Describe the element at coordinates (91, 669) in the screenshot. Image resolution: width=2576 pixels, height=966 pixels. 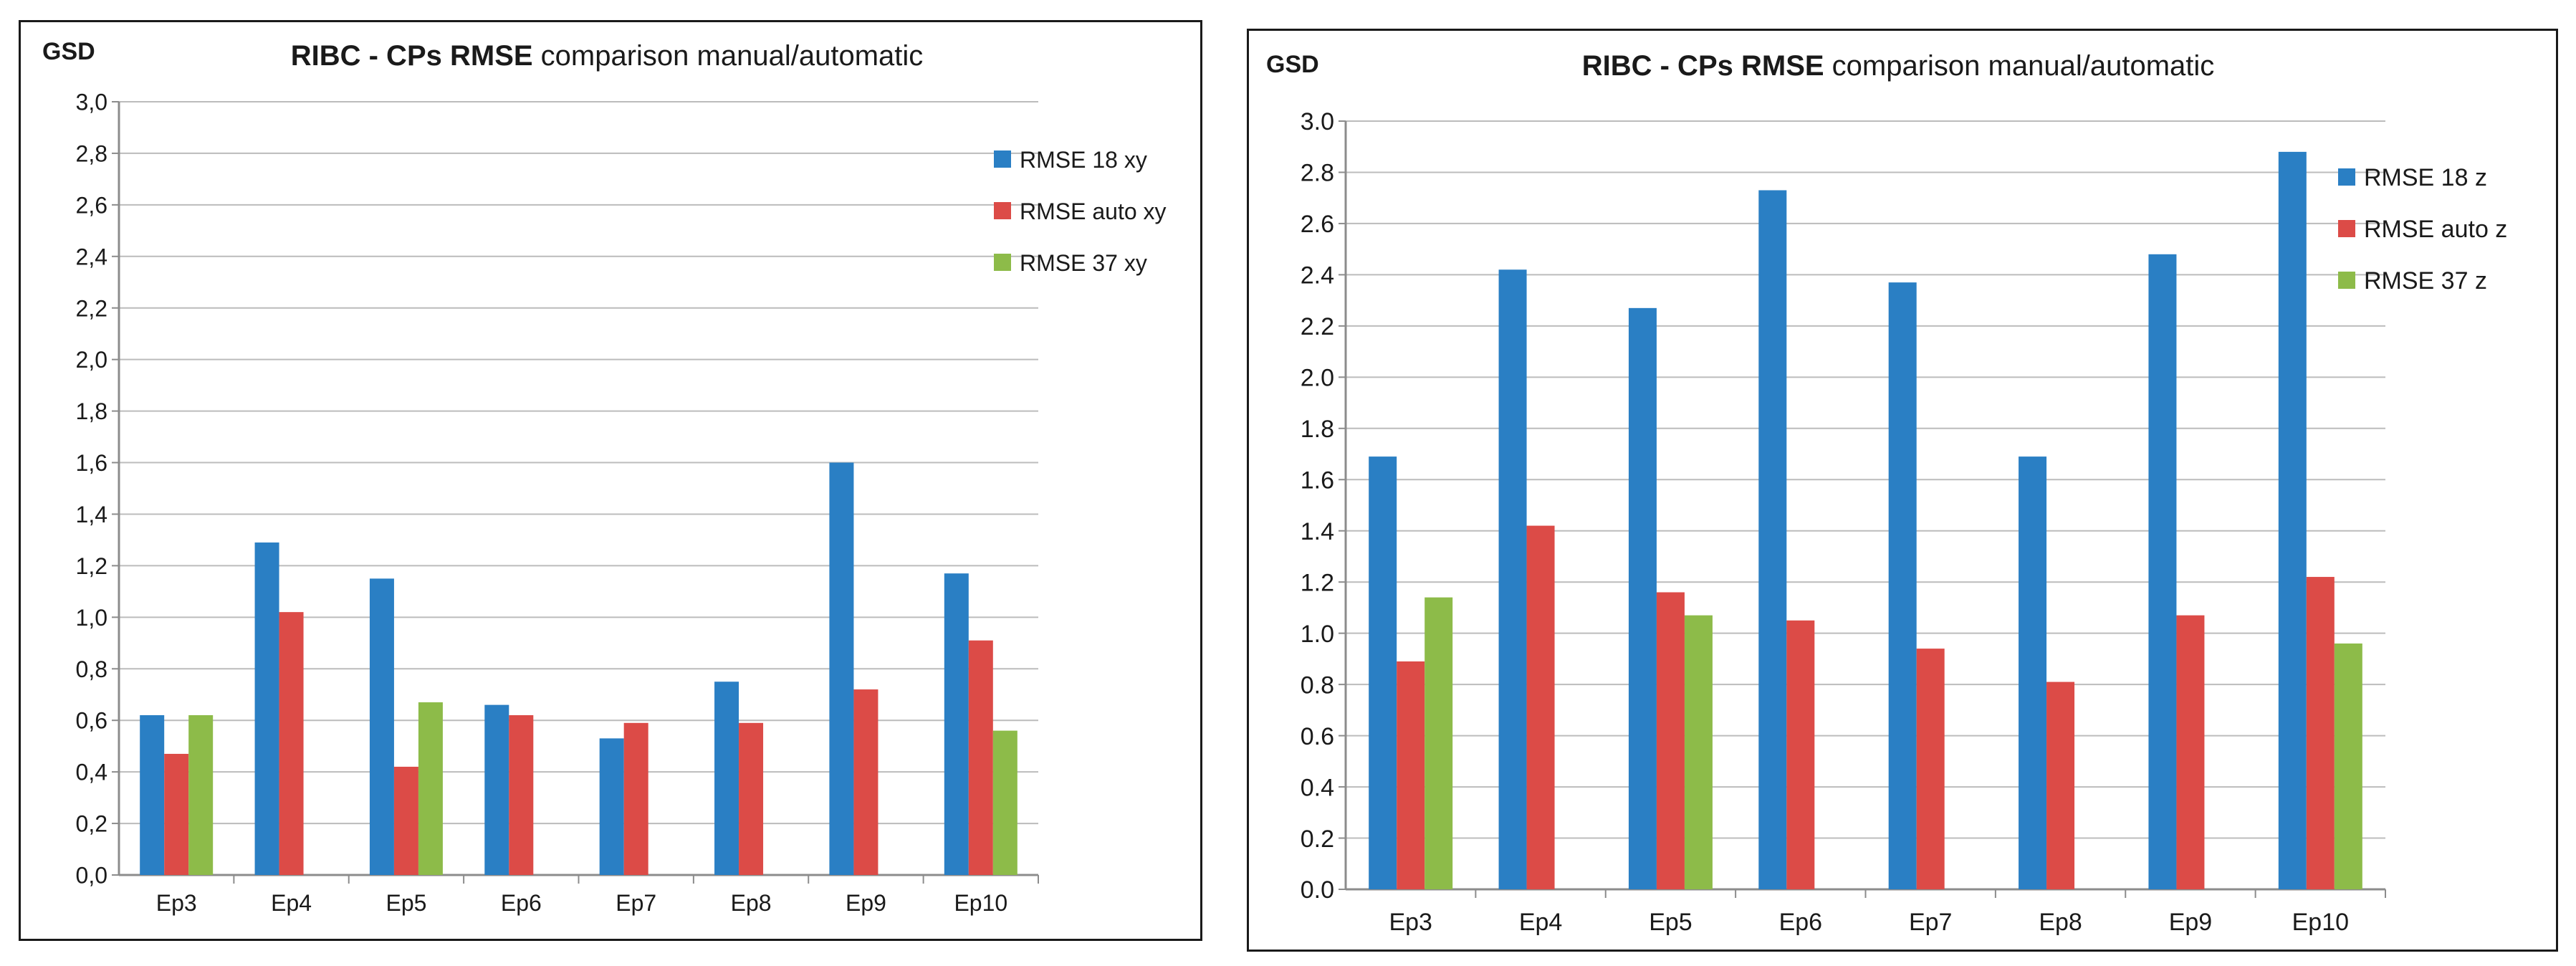
I see `y-tick-label: 0,8` at that location.